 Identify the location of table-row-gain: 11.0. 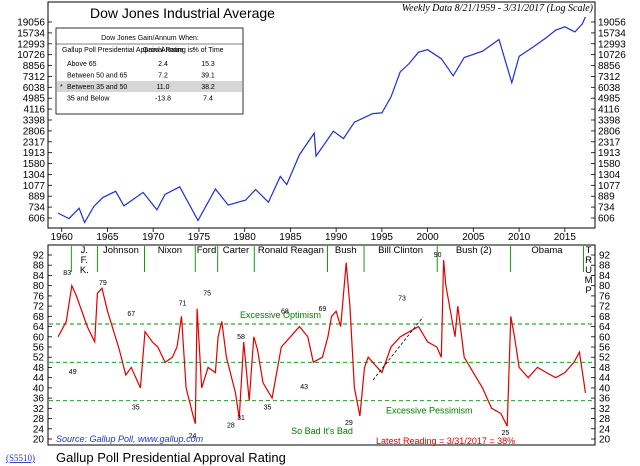
(162, 87).